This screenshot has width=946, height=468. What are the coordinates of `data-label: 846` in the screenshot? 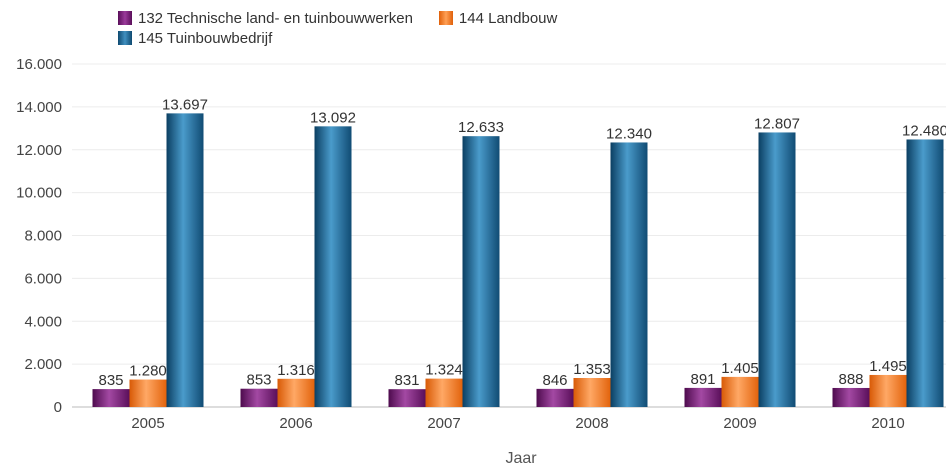 It's located at (554, 380).